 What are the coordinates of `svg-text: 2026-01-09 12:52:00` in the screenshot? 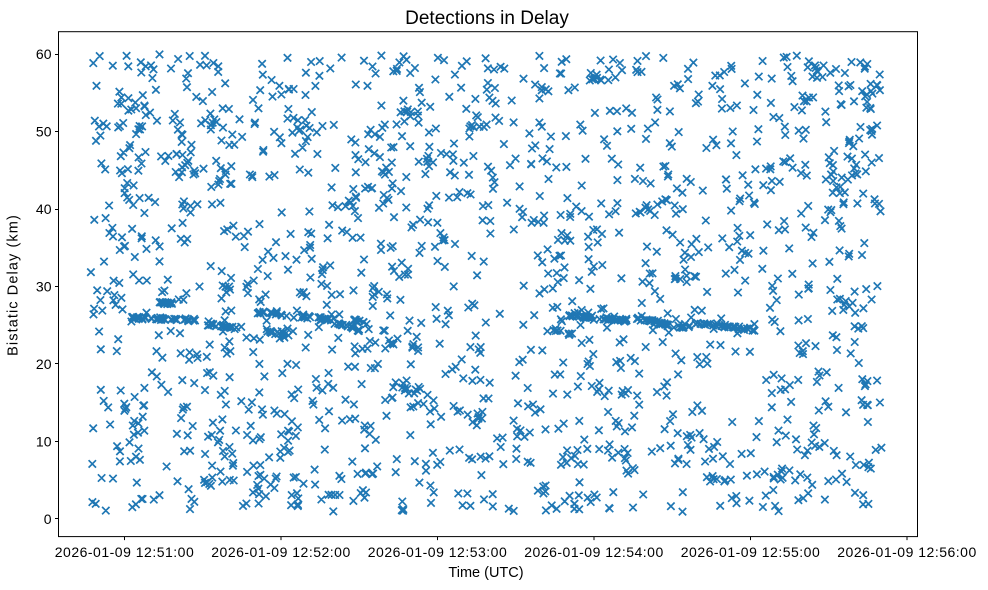 It's located at (281, 552).